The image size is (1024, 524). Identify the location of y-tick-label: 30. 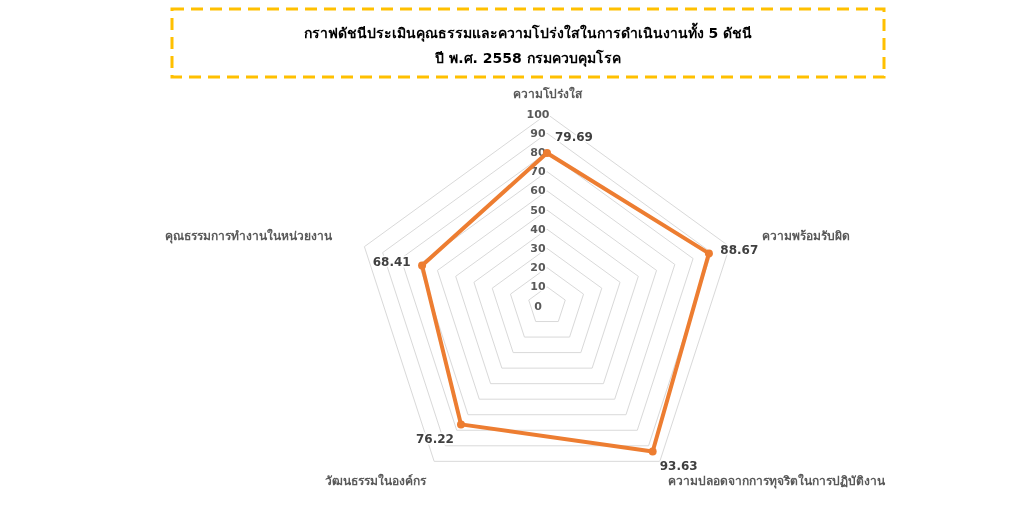
(538, 248).